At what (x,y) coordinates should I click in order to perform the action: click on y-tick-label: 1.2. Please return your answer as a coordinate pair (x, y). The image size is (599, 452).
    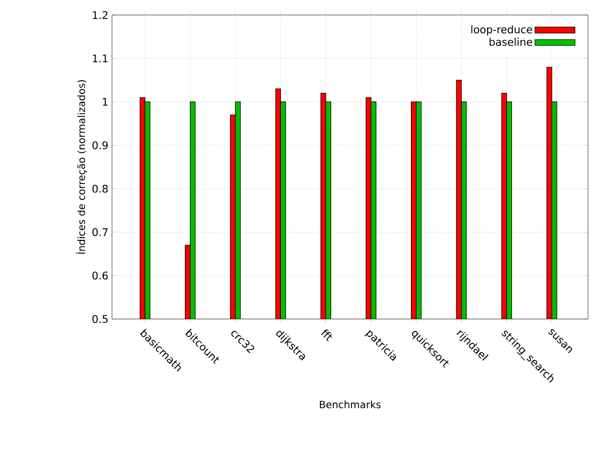
    Looking at the image, I should click on (100, 15).